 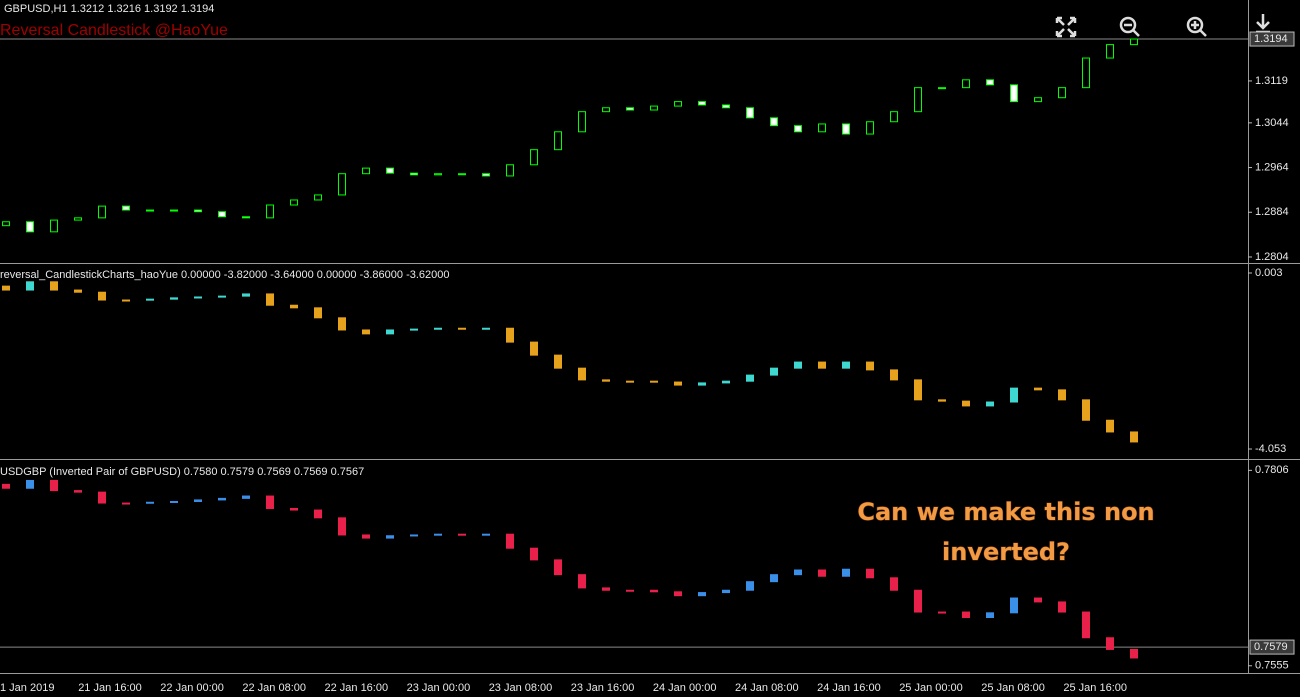 What do you see at coordinates (1005, 512) in the screenshot?
I see `annotation-line: Can we make this non` at bounding box center [1005, 512].